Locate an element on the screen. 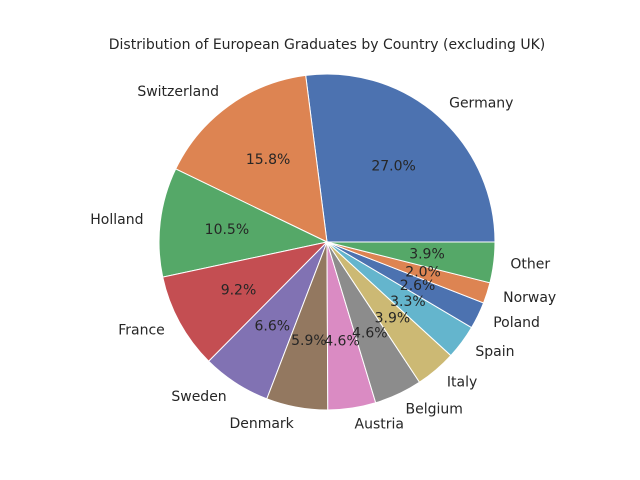  pie-label-spain: Spain is located at coordinates (494, 352).